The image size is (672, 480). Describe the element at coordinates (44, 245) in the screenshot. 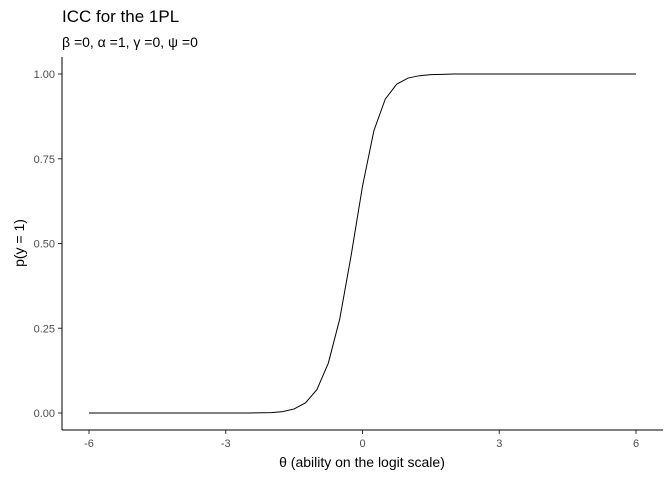

I see `y-tick-label: 0.50` at that location.